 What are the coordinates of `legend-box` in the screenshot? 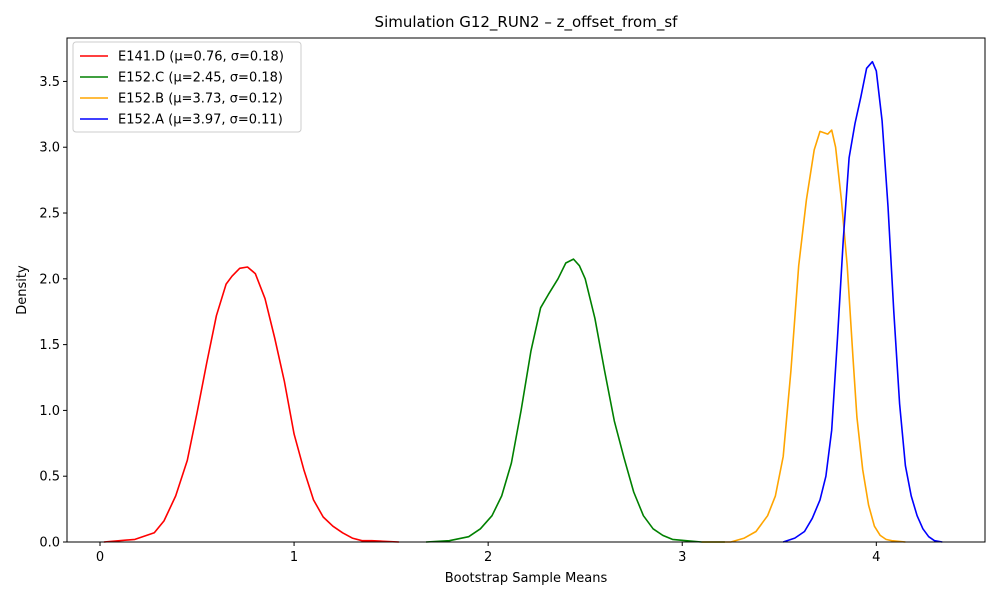 It's located at (187, 87).